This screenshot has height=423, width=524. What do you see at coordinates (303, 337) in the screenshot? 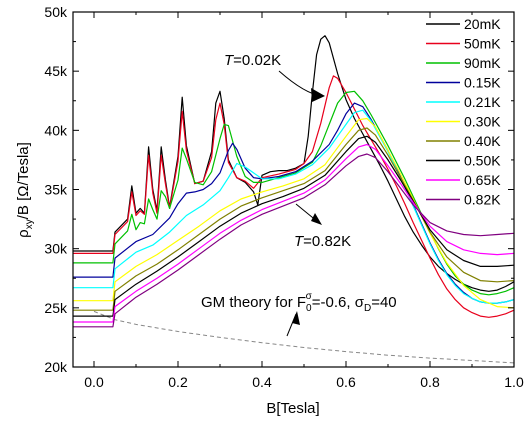
I see `theory-curve-line` at bounding box center [303, 337].